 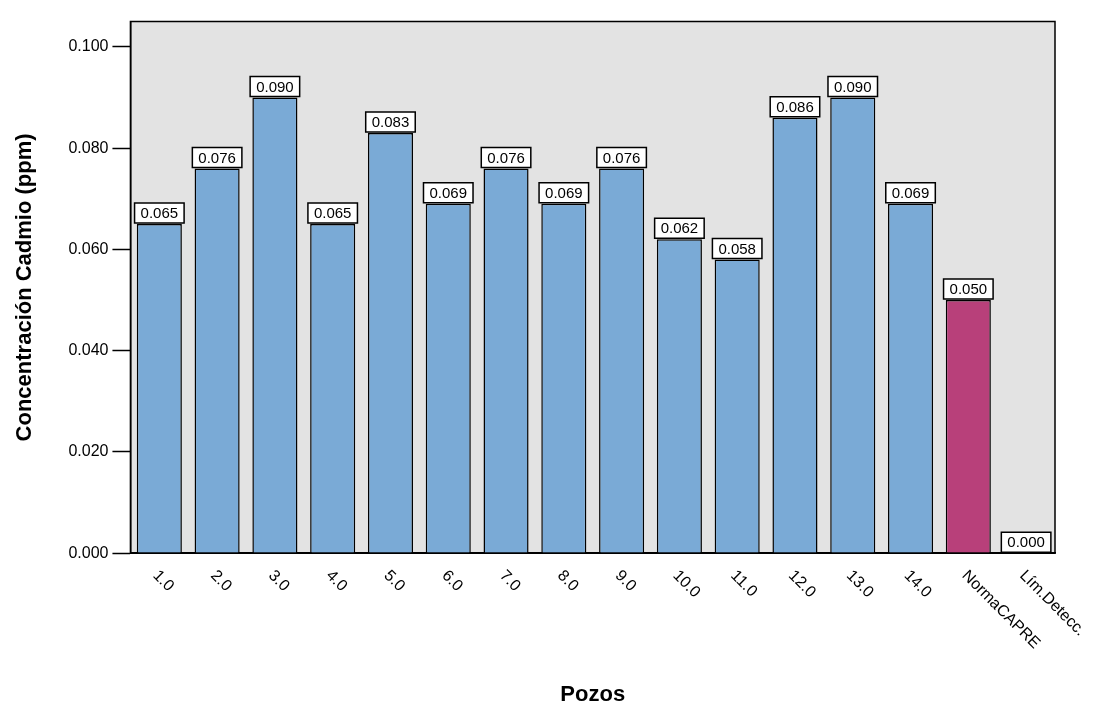 I want to click on x-tick-label: 6.0, so click(x=453, y=580).